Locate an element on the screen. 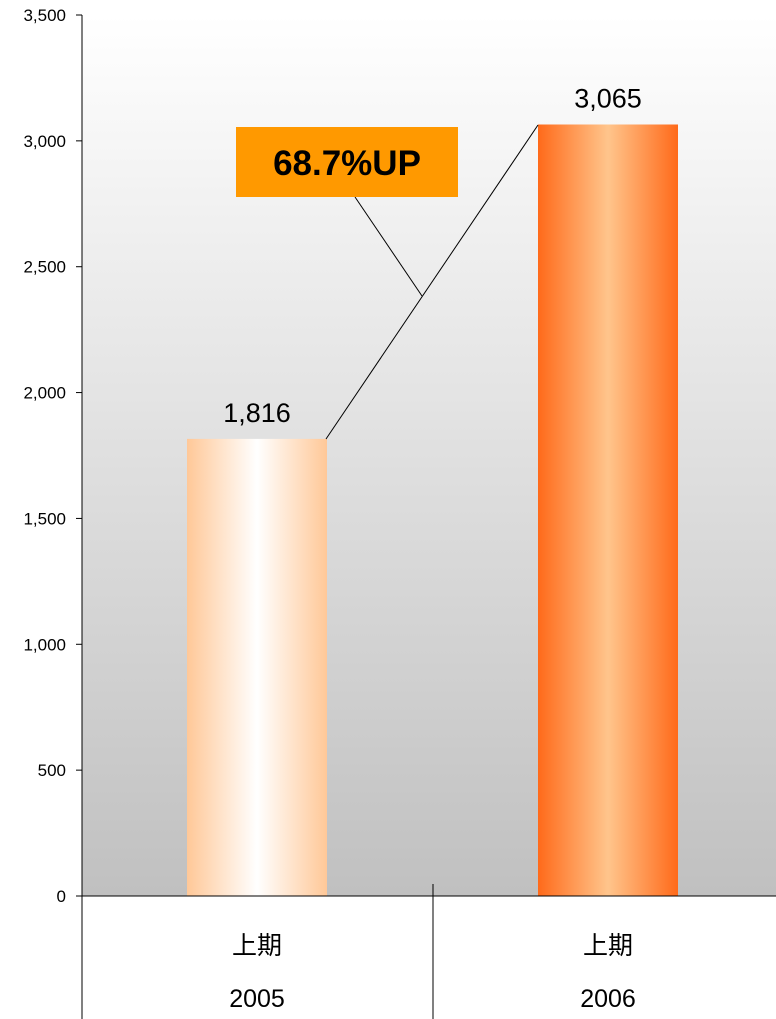 The height and width of the screenshot is (1019, 776). y-tick-label: 1,000 is located at coordinates (44, 644).